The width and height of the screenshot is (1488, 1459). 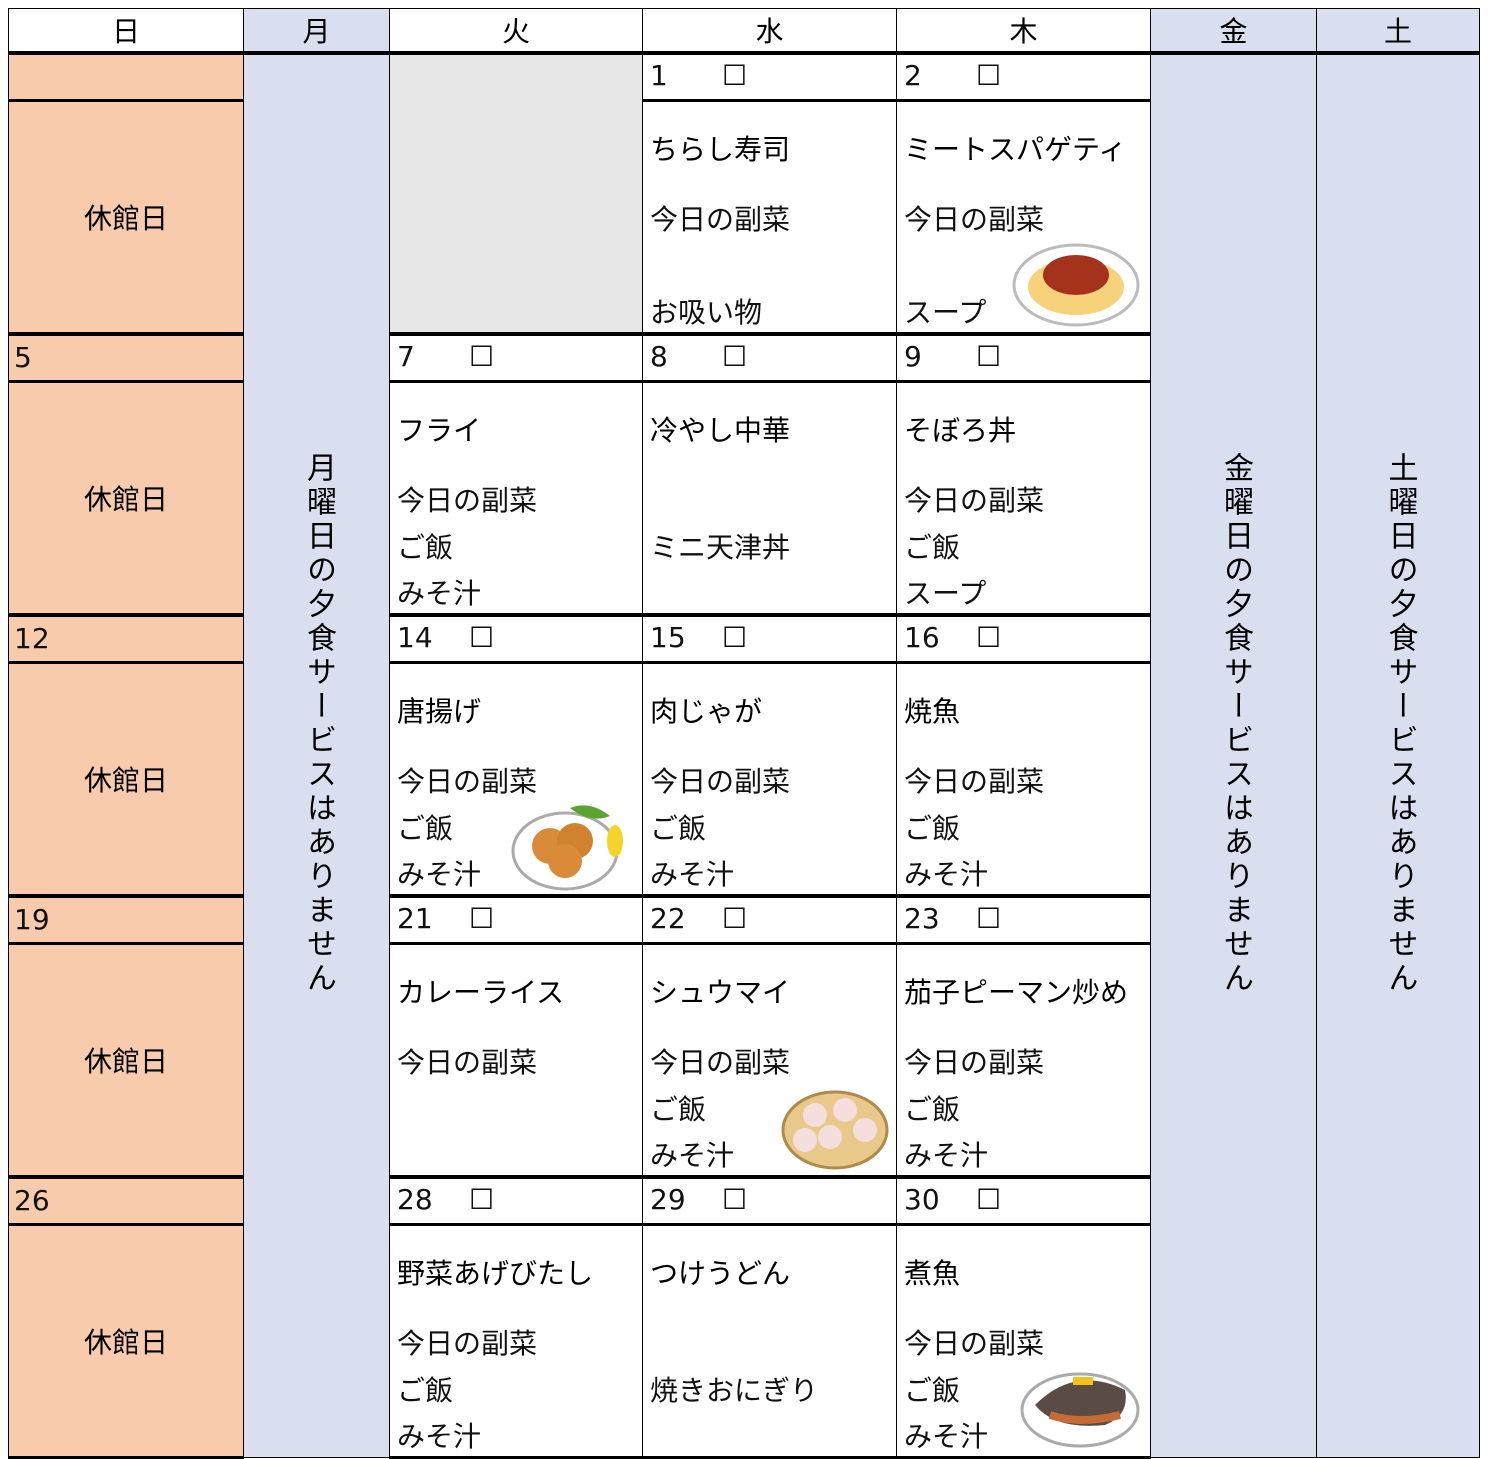 I want to click on notice-text: 土曜日の夕食サービスはありません, so click(x=1400, y=724).